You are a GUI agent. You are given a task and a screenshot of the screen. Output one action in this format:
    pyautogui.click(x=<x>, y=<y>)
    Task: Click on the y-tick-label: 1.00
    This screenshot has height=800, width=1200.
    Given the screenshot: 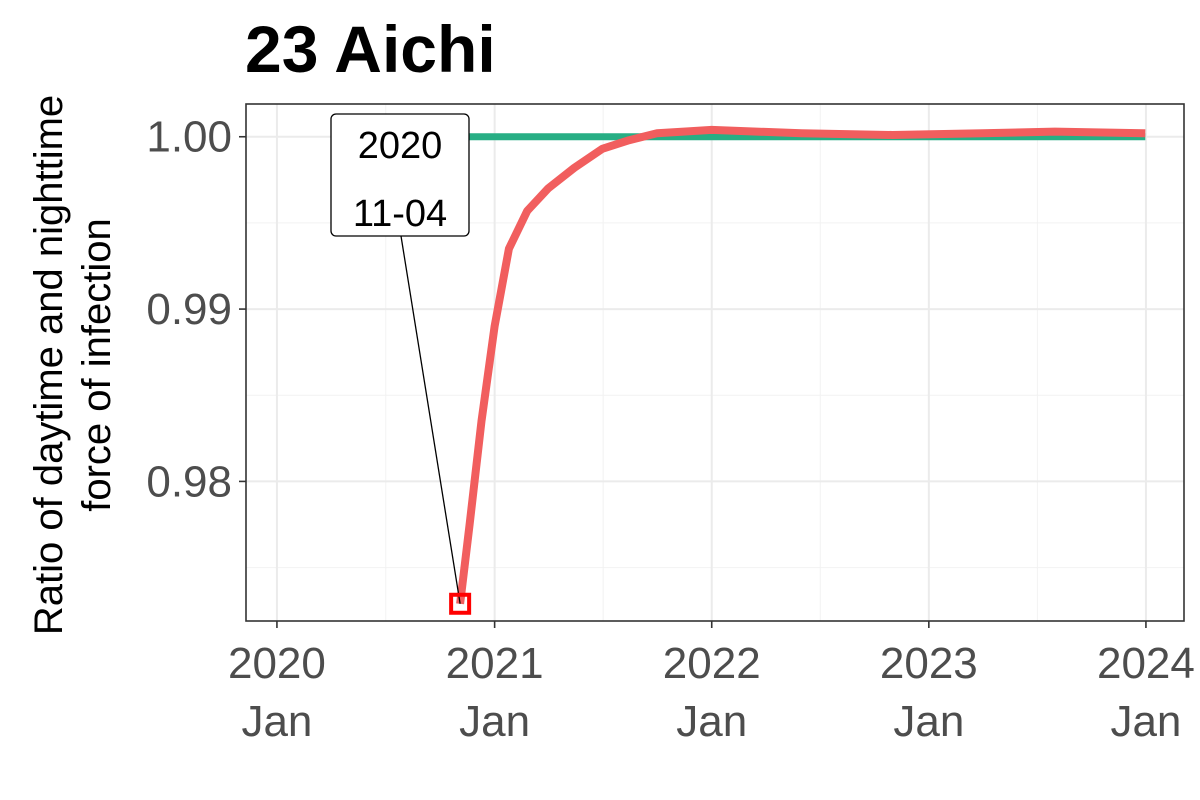 What is the action you would take?
    pyautogui.click(x=189, y=137)
    